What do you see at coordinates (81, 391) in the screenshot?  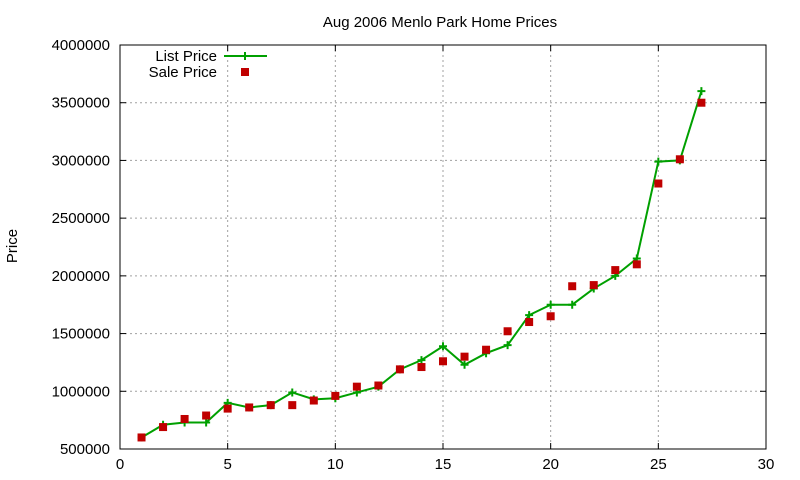 I see `y-tick-label: 1000000` at bounding box center [81, 391].